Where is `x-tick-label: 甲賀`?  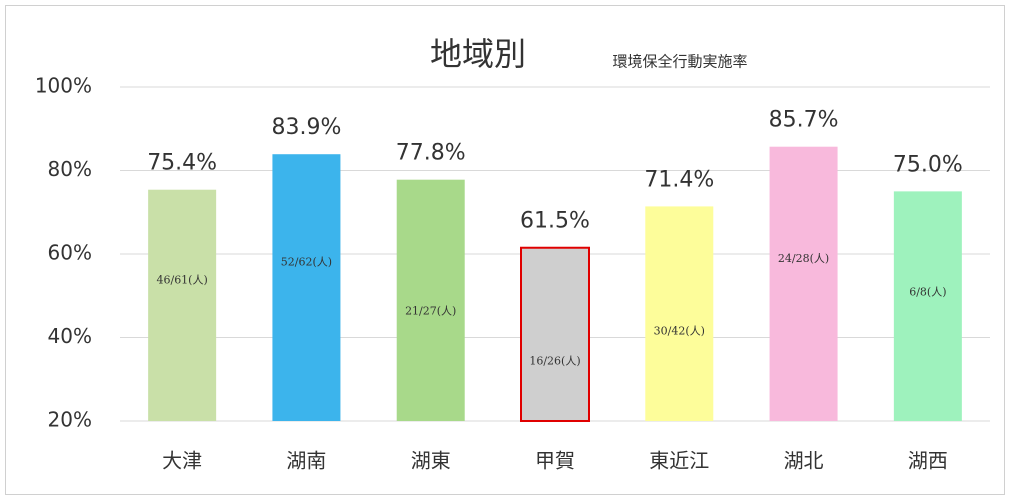
x-tick-label: 甲賀 is located at coordinates (555, 461).